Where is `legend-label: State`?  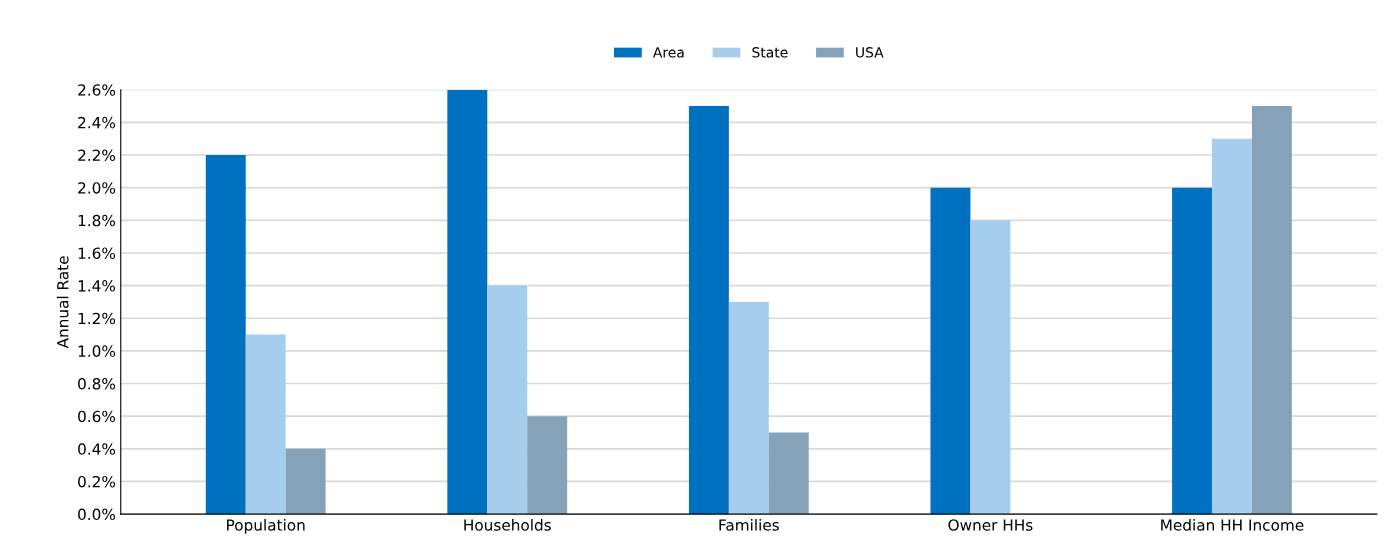 legend-label: State is located at coordinates (770, 52).